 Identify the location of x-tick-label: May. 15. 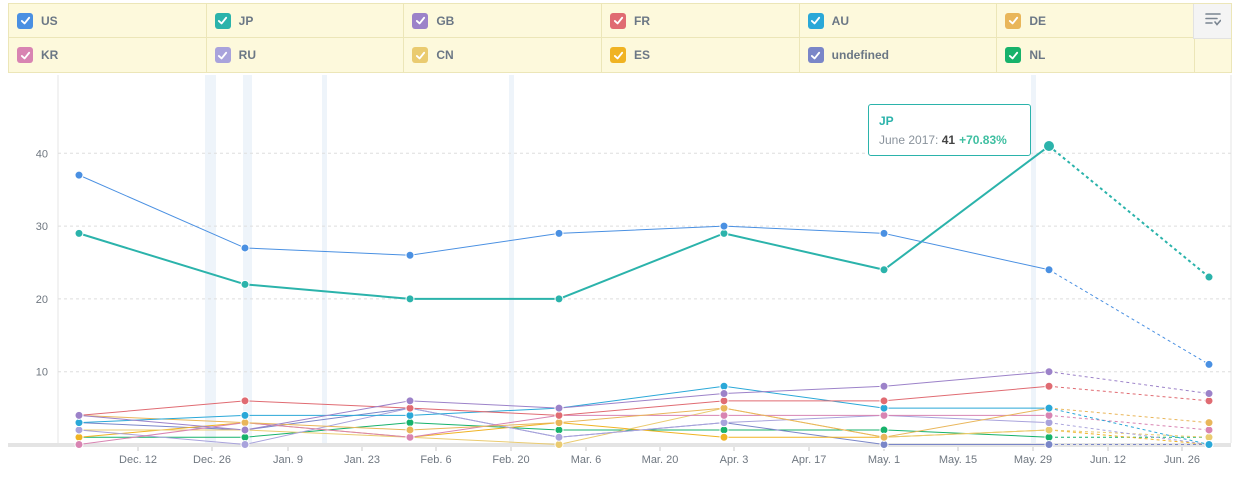
(958, 460).